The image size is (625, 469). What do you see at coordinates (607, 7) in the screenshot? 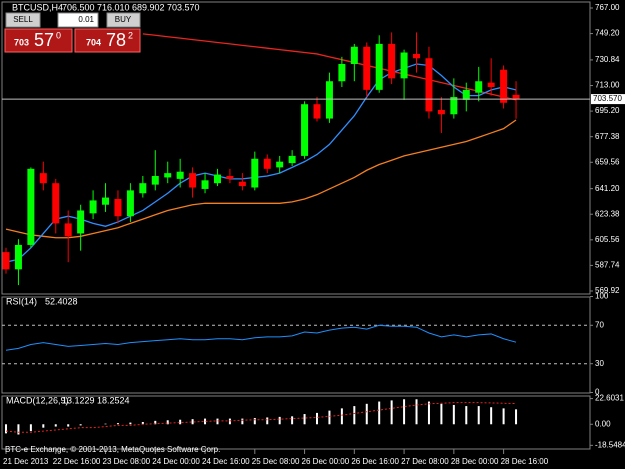
I see `y-tick-label: 767.00` at bounding box center [607, 7].